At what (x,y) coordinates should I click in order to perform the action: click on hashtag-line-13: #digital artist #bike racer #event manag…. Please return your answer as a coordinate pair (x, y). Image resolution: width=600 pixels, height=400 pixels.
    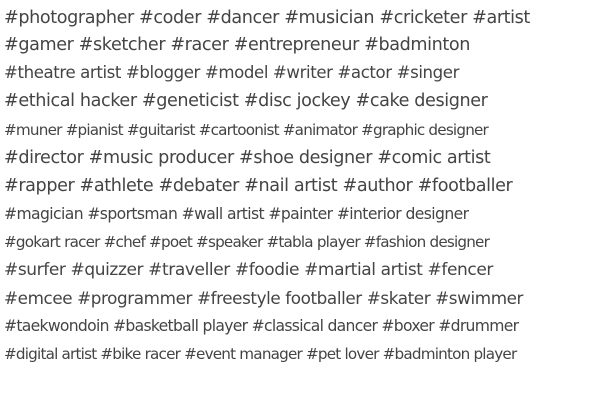
    Looking at the image, I should click on (260, 354).